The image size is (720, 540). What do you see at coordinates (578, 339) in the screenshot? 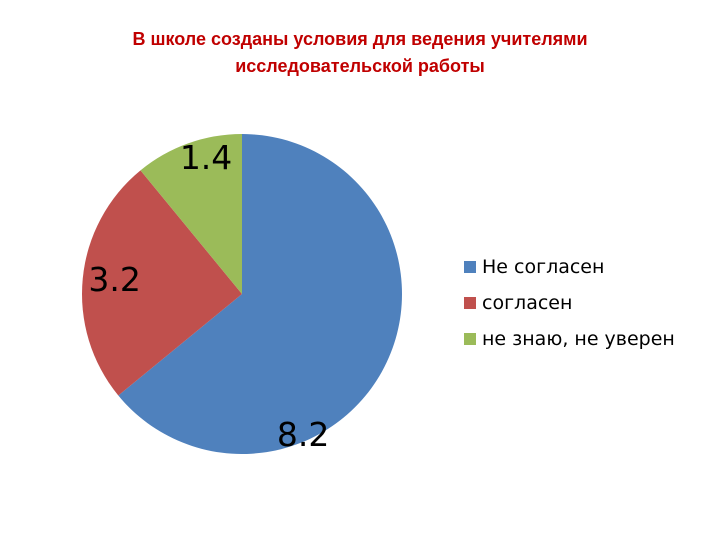
I see `legend-label-ne-znayu: не знаю, не уверен` at bounding box center [578, 339].